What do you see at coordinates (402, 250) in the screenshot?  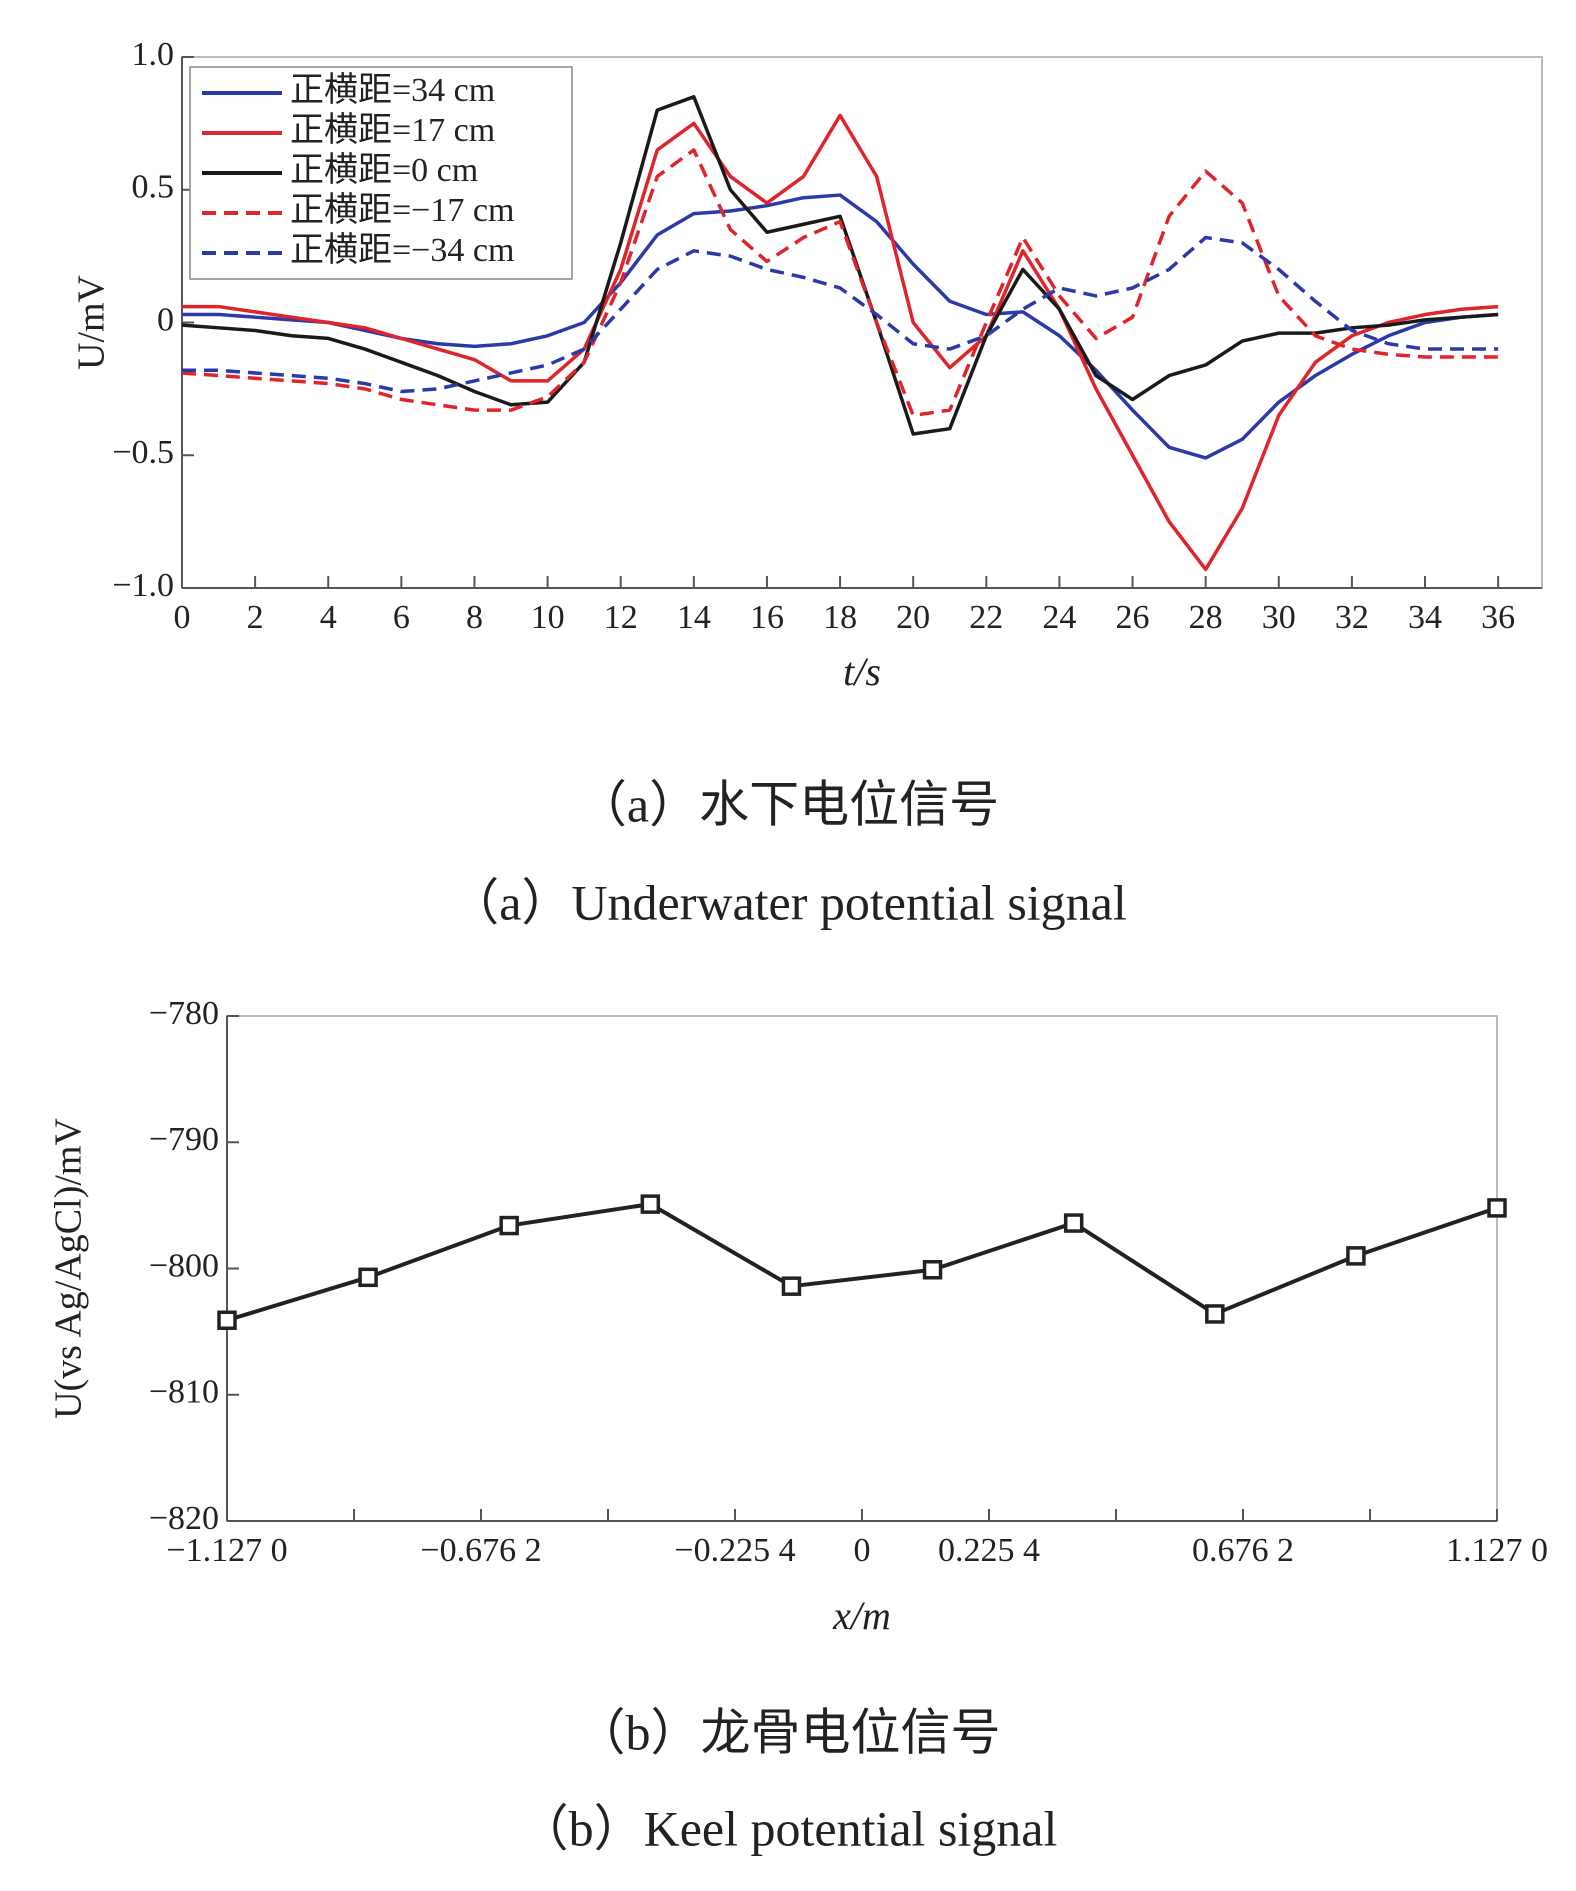 I see `legend-label: 正横距=−34 cm` at bounding box center [402, 250].